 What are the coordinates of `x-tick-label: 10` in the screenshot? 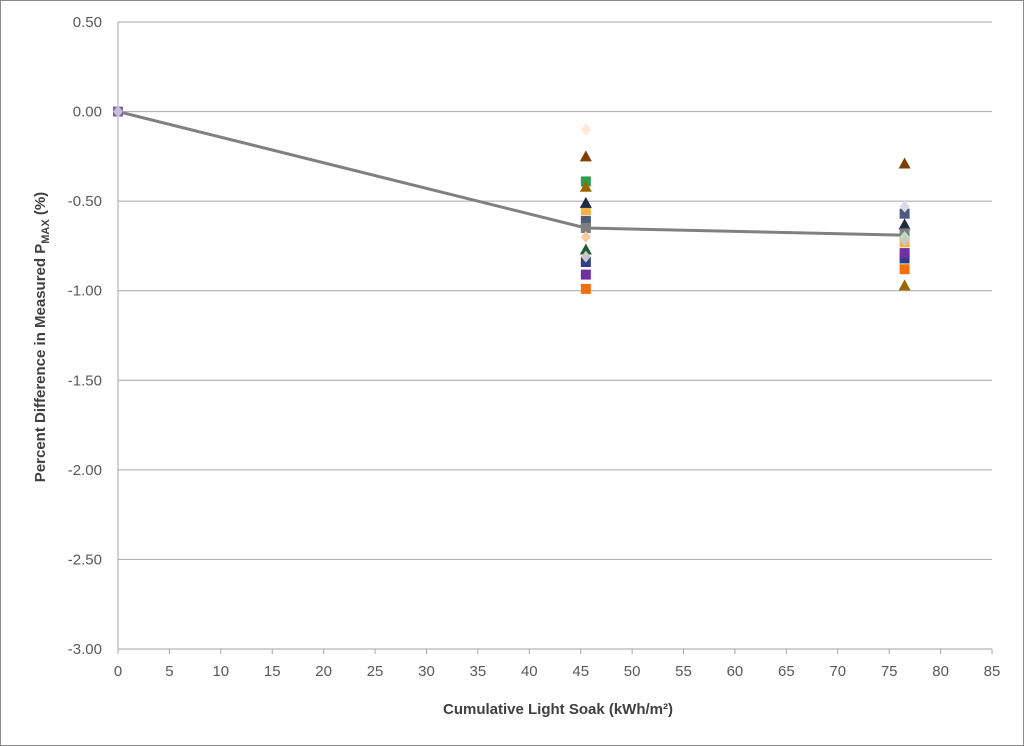 It's located at (220, 671).